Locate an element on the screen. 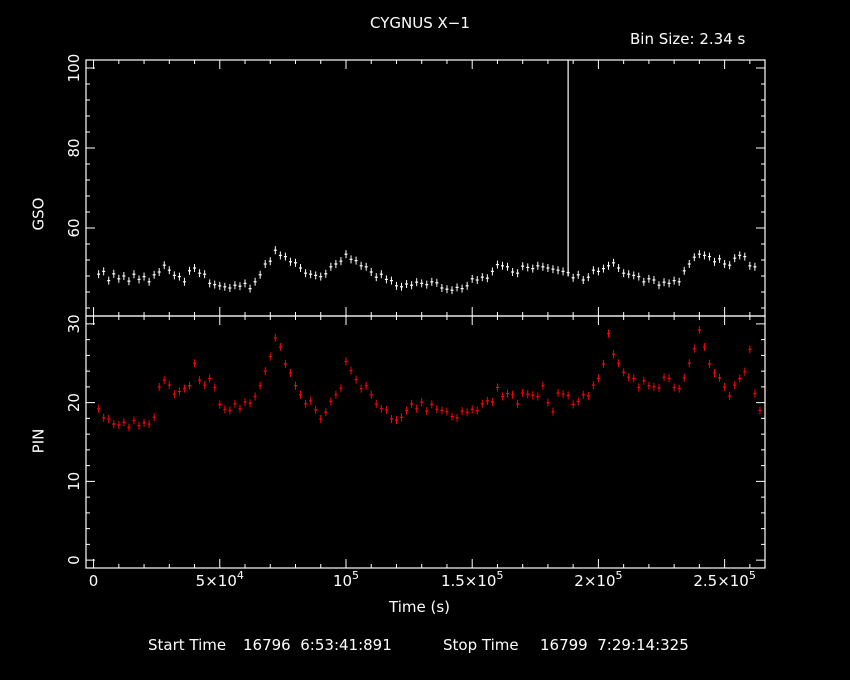 Image resolution: width=850 pixels, height=680 pixels. x-tick-label: 1.5×105 is located at coordinates (472, 579).